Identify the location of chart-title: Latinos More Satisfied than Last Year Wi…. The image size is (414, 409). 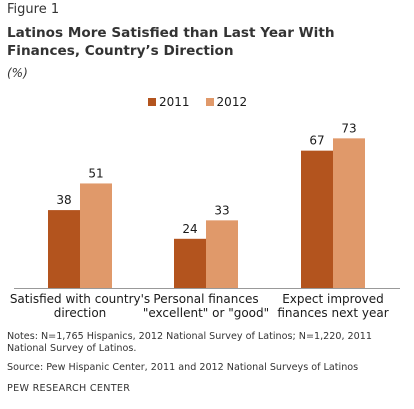
(171, 42).